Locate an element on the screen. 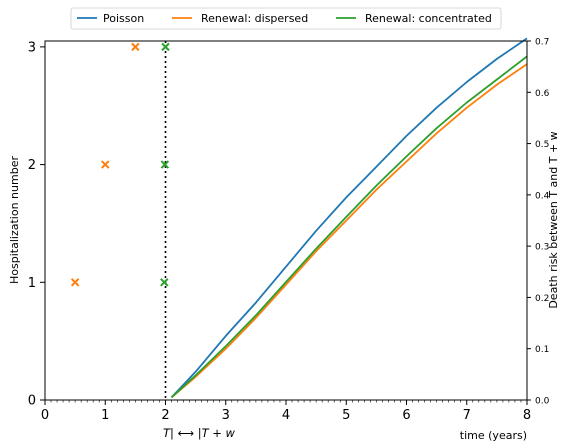 The image size is (566, 442). y-left-tick-label: 3 is located at coordinates (32, 47).